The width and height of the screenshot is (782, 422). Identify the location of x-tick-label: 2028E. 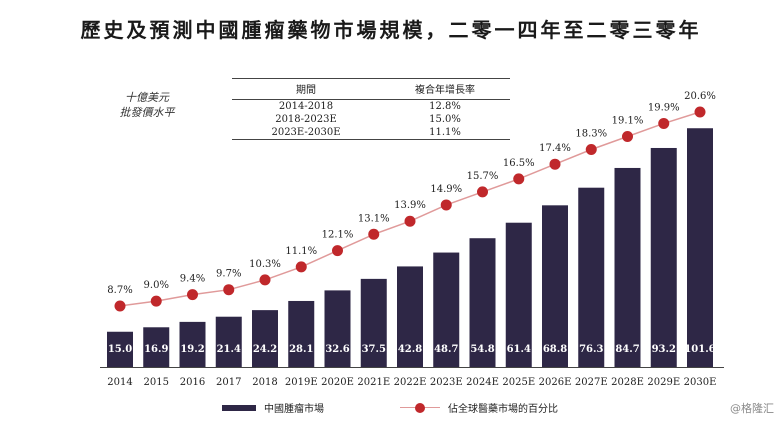
(627, 382).